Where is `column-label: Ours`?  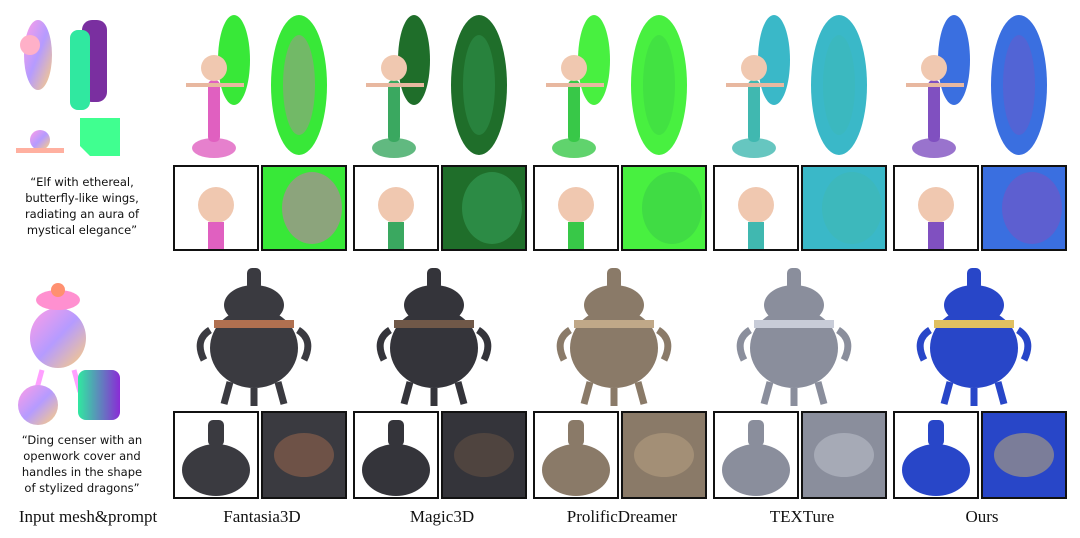
column-label: Ours is located at coordinates (981, 516).